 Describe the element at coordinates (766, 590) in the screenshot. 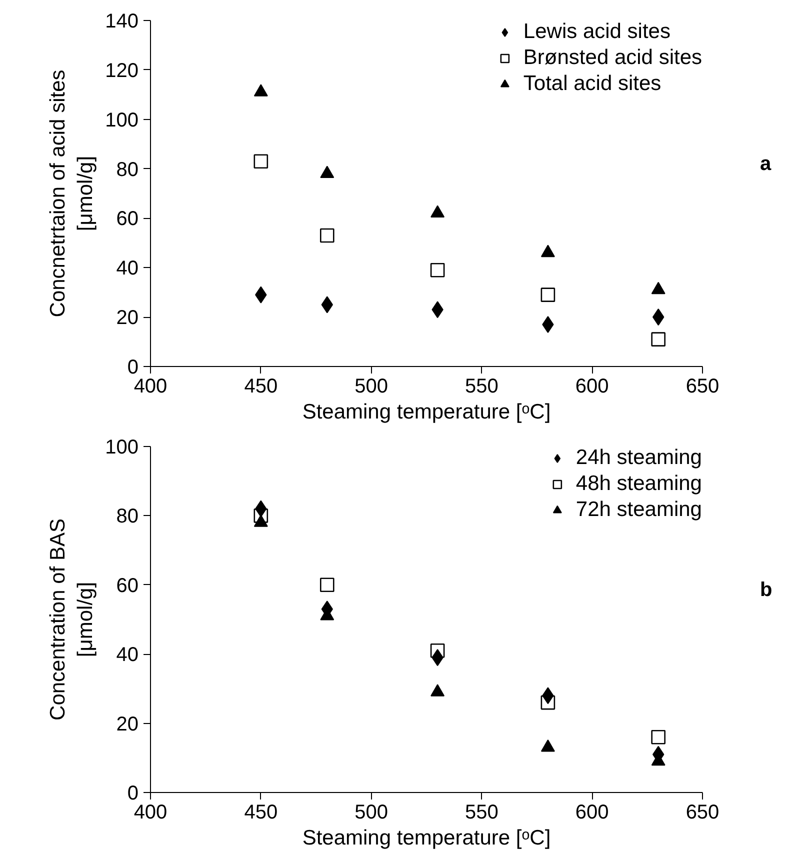

I see `text: b` at that location.